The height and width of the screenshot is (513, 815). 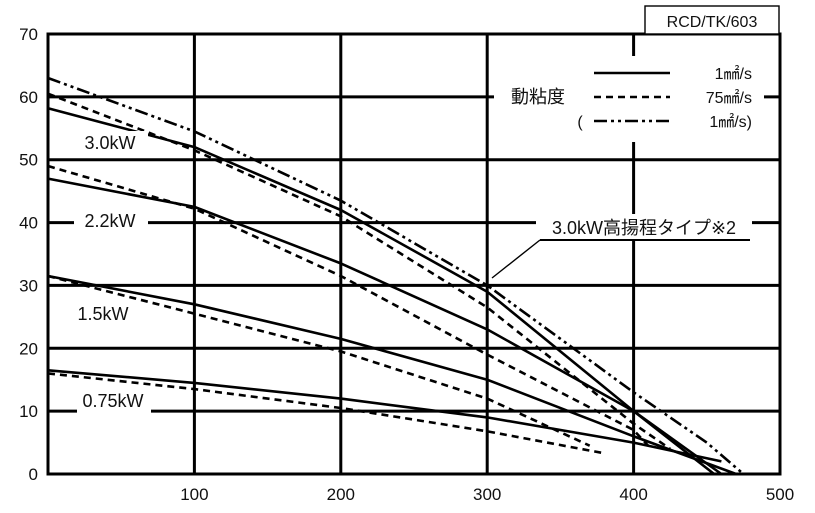 What do you see at coordinates (730, 122) in the screenshot?
I see `legend-entry-label: 1㎟/s)` at bounding box center [730, 122].